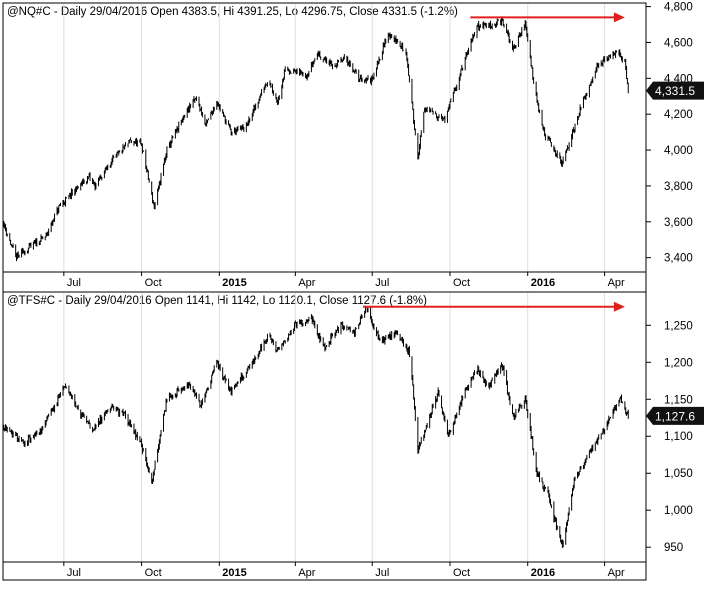 This screenshot has height=590, width=708. What do you see at coordinates (678, 223) in the screenshot?
I see `nasdaq-y-tick-label: 3,600` at bounding box center [678, 223].